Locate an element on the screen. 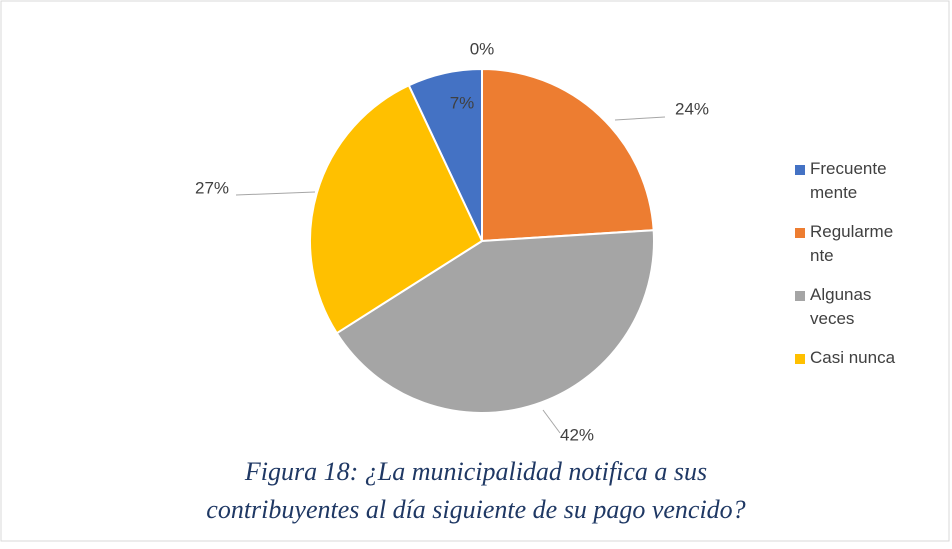 The image size is (952, 549). legend-label: Casi nunca is located at coordinates (853, 357).